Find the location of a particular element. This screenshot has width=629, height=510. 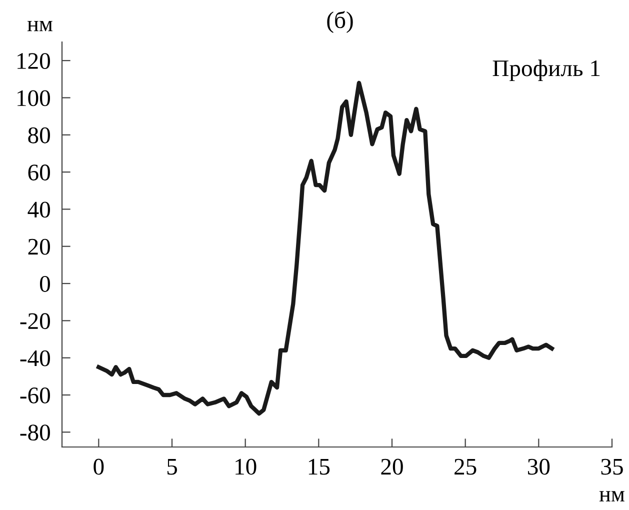

y-tick-label: 120 is located at coordinates (34, 61).